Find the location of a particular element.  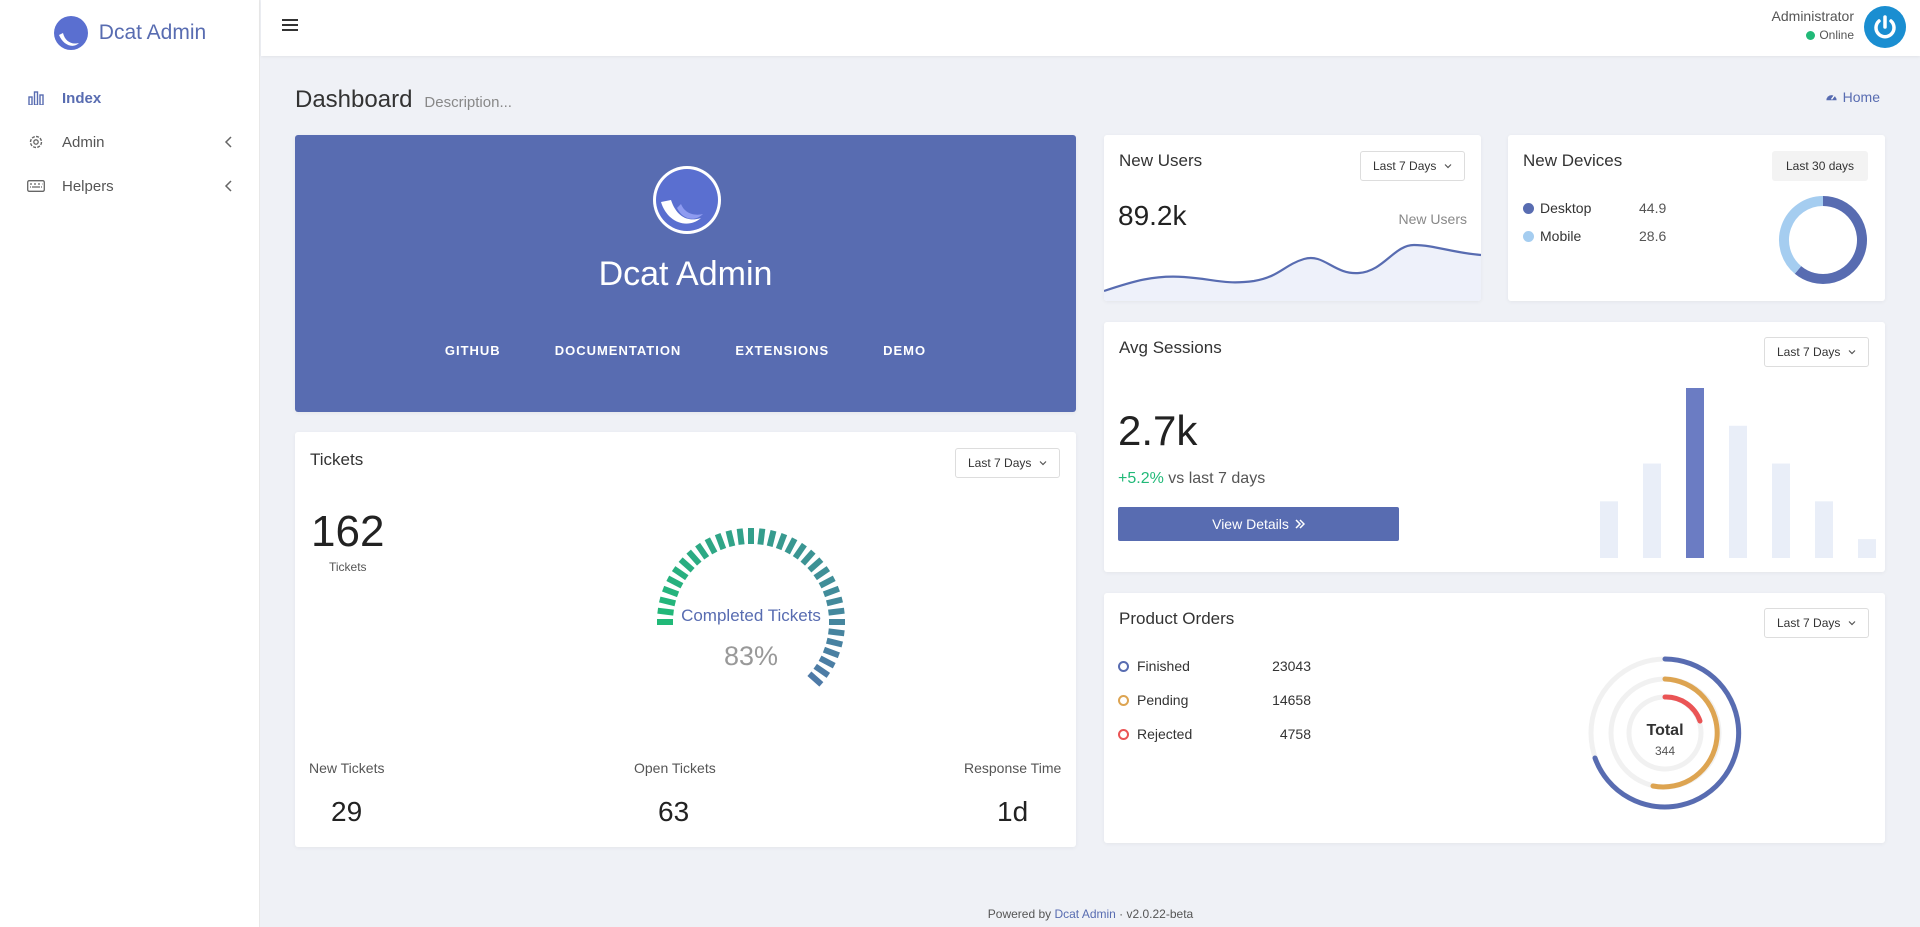

demo-link: DEMO is located at coordinates (905, 350).